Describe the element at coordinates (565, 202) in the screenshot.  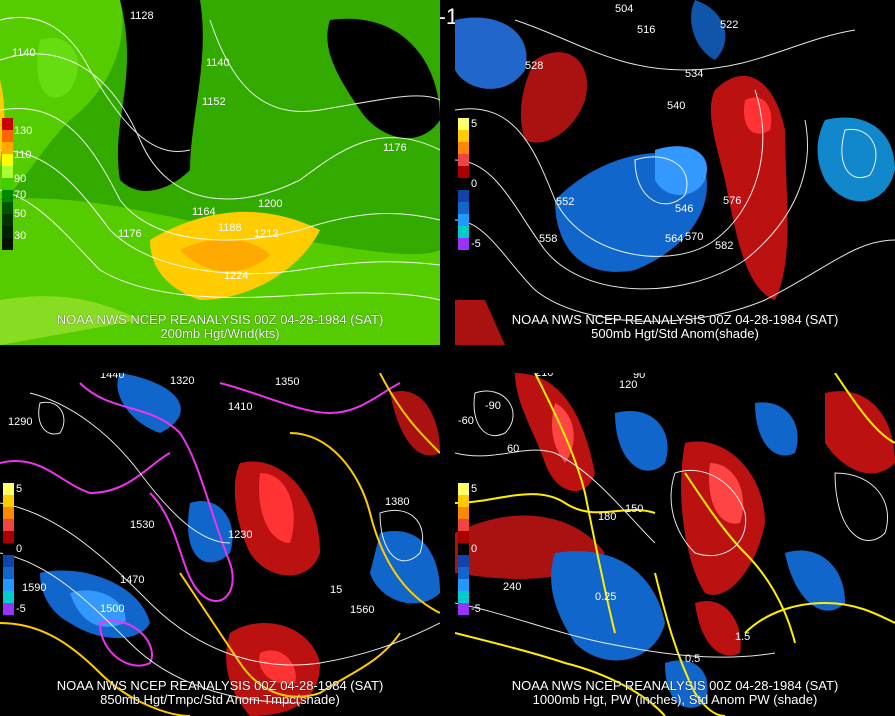
I see `contour-label: 552` at that location.